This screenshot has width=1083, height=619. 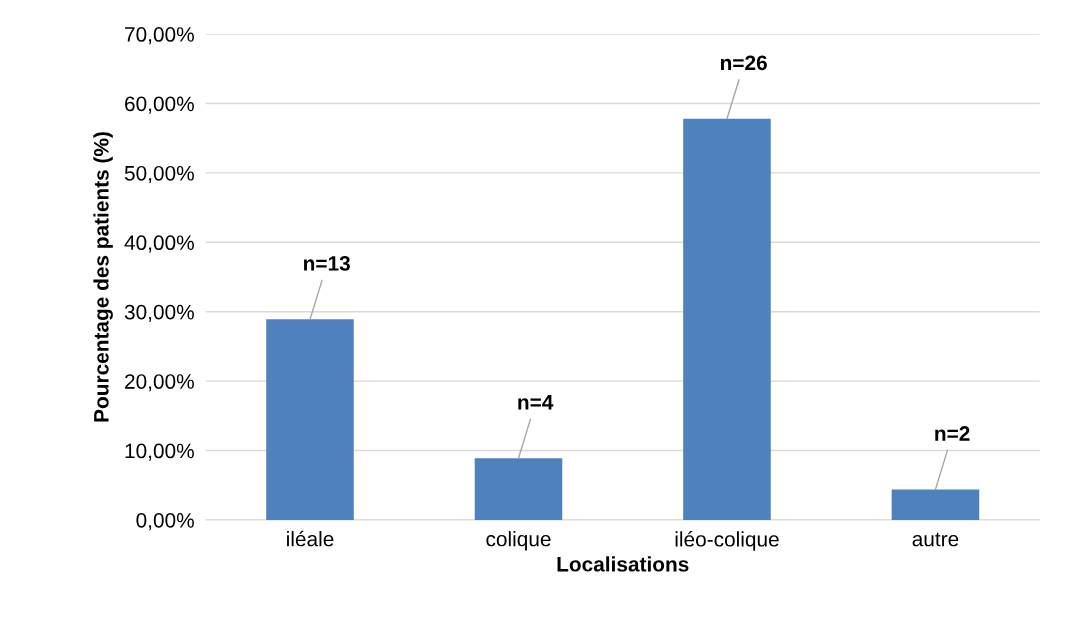 I want to click on y-tick-label: 20,00%, so click(x=159, y=383).